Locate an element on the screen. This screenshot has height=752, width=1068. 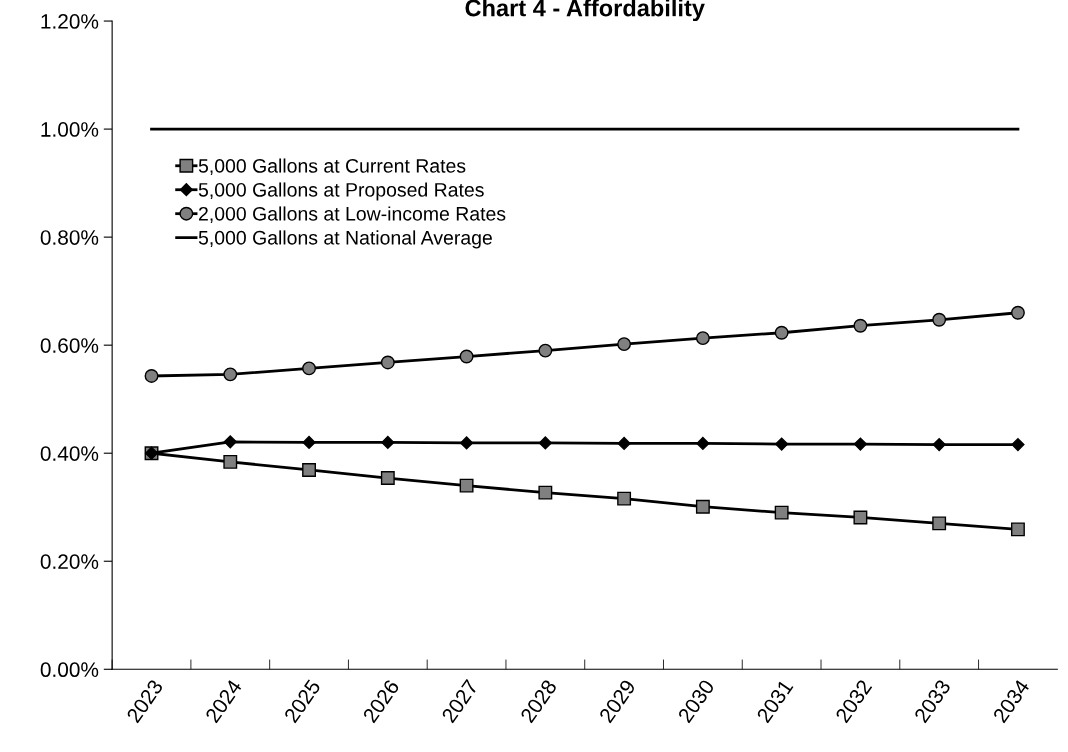
legend-label: 5,000 Gallons at Current Rates is located at coordinates (332, 167).